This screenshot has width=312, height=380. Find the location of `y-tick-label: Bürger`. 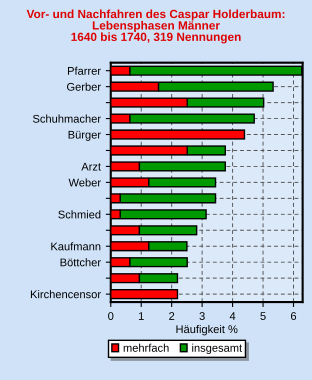

y-tick-label: Bürger is located at coordinates (84, 135).